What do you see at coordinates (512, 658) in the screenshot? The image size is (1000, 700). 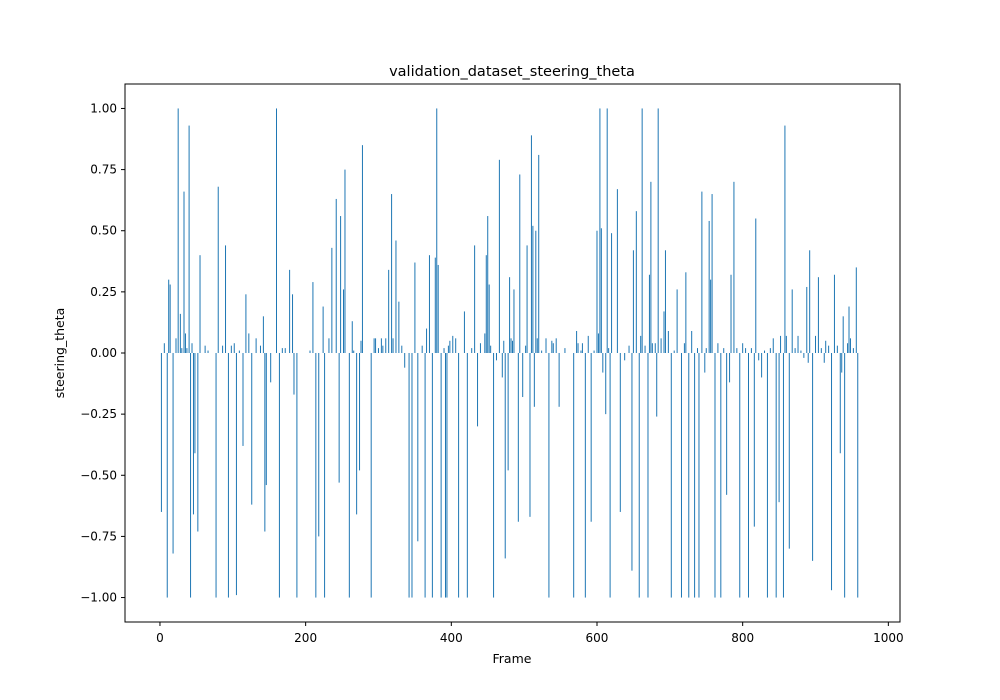 I see `x-axis-label: Frame` at bounding box center [512, 658].